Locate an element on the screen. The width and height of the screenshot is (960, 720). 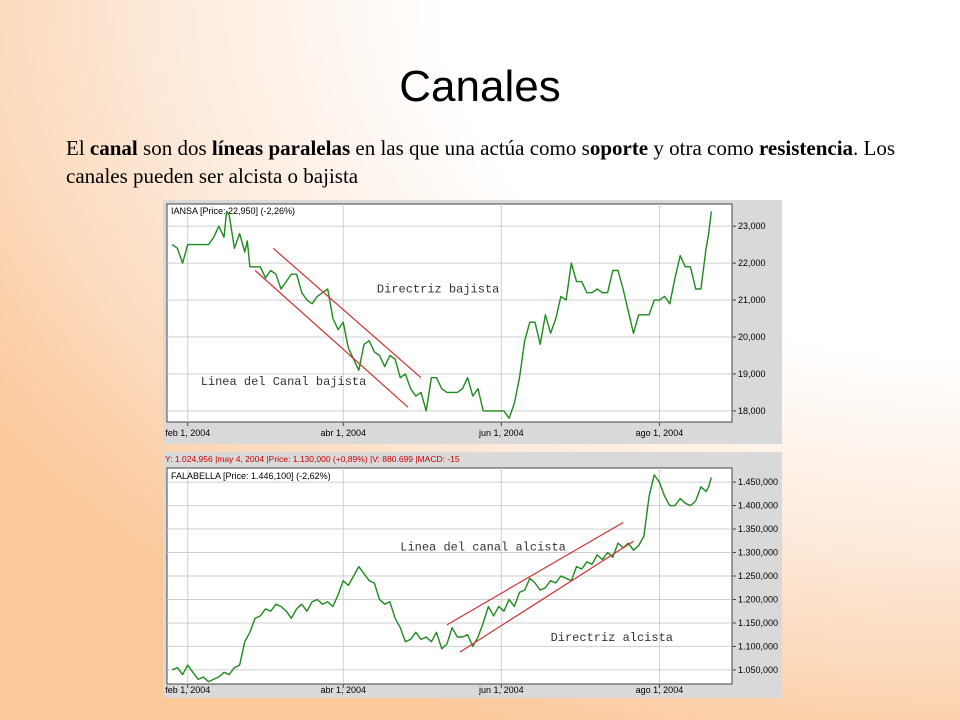
chart-header: FALABELLA [Price: 1.446,100] (-2,62%) is located at coordinates (251, 476).